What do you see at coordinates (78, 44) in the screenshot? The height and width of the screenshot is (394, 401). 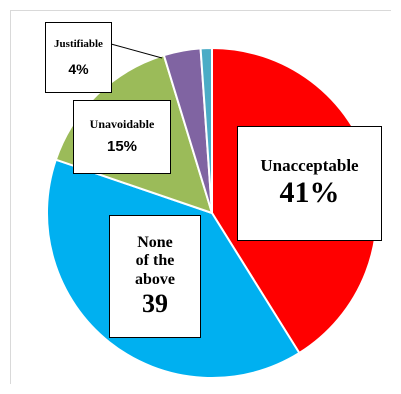 I see `label-justifiable-name: Justifiable` at bounding box center [78, 44].